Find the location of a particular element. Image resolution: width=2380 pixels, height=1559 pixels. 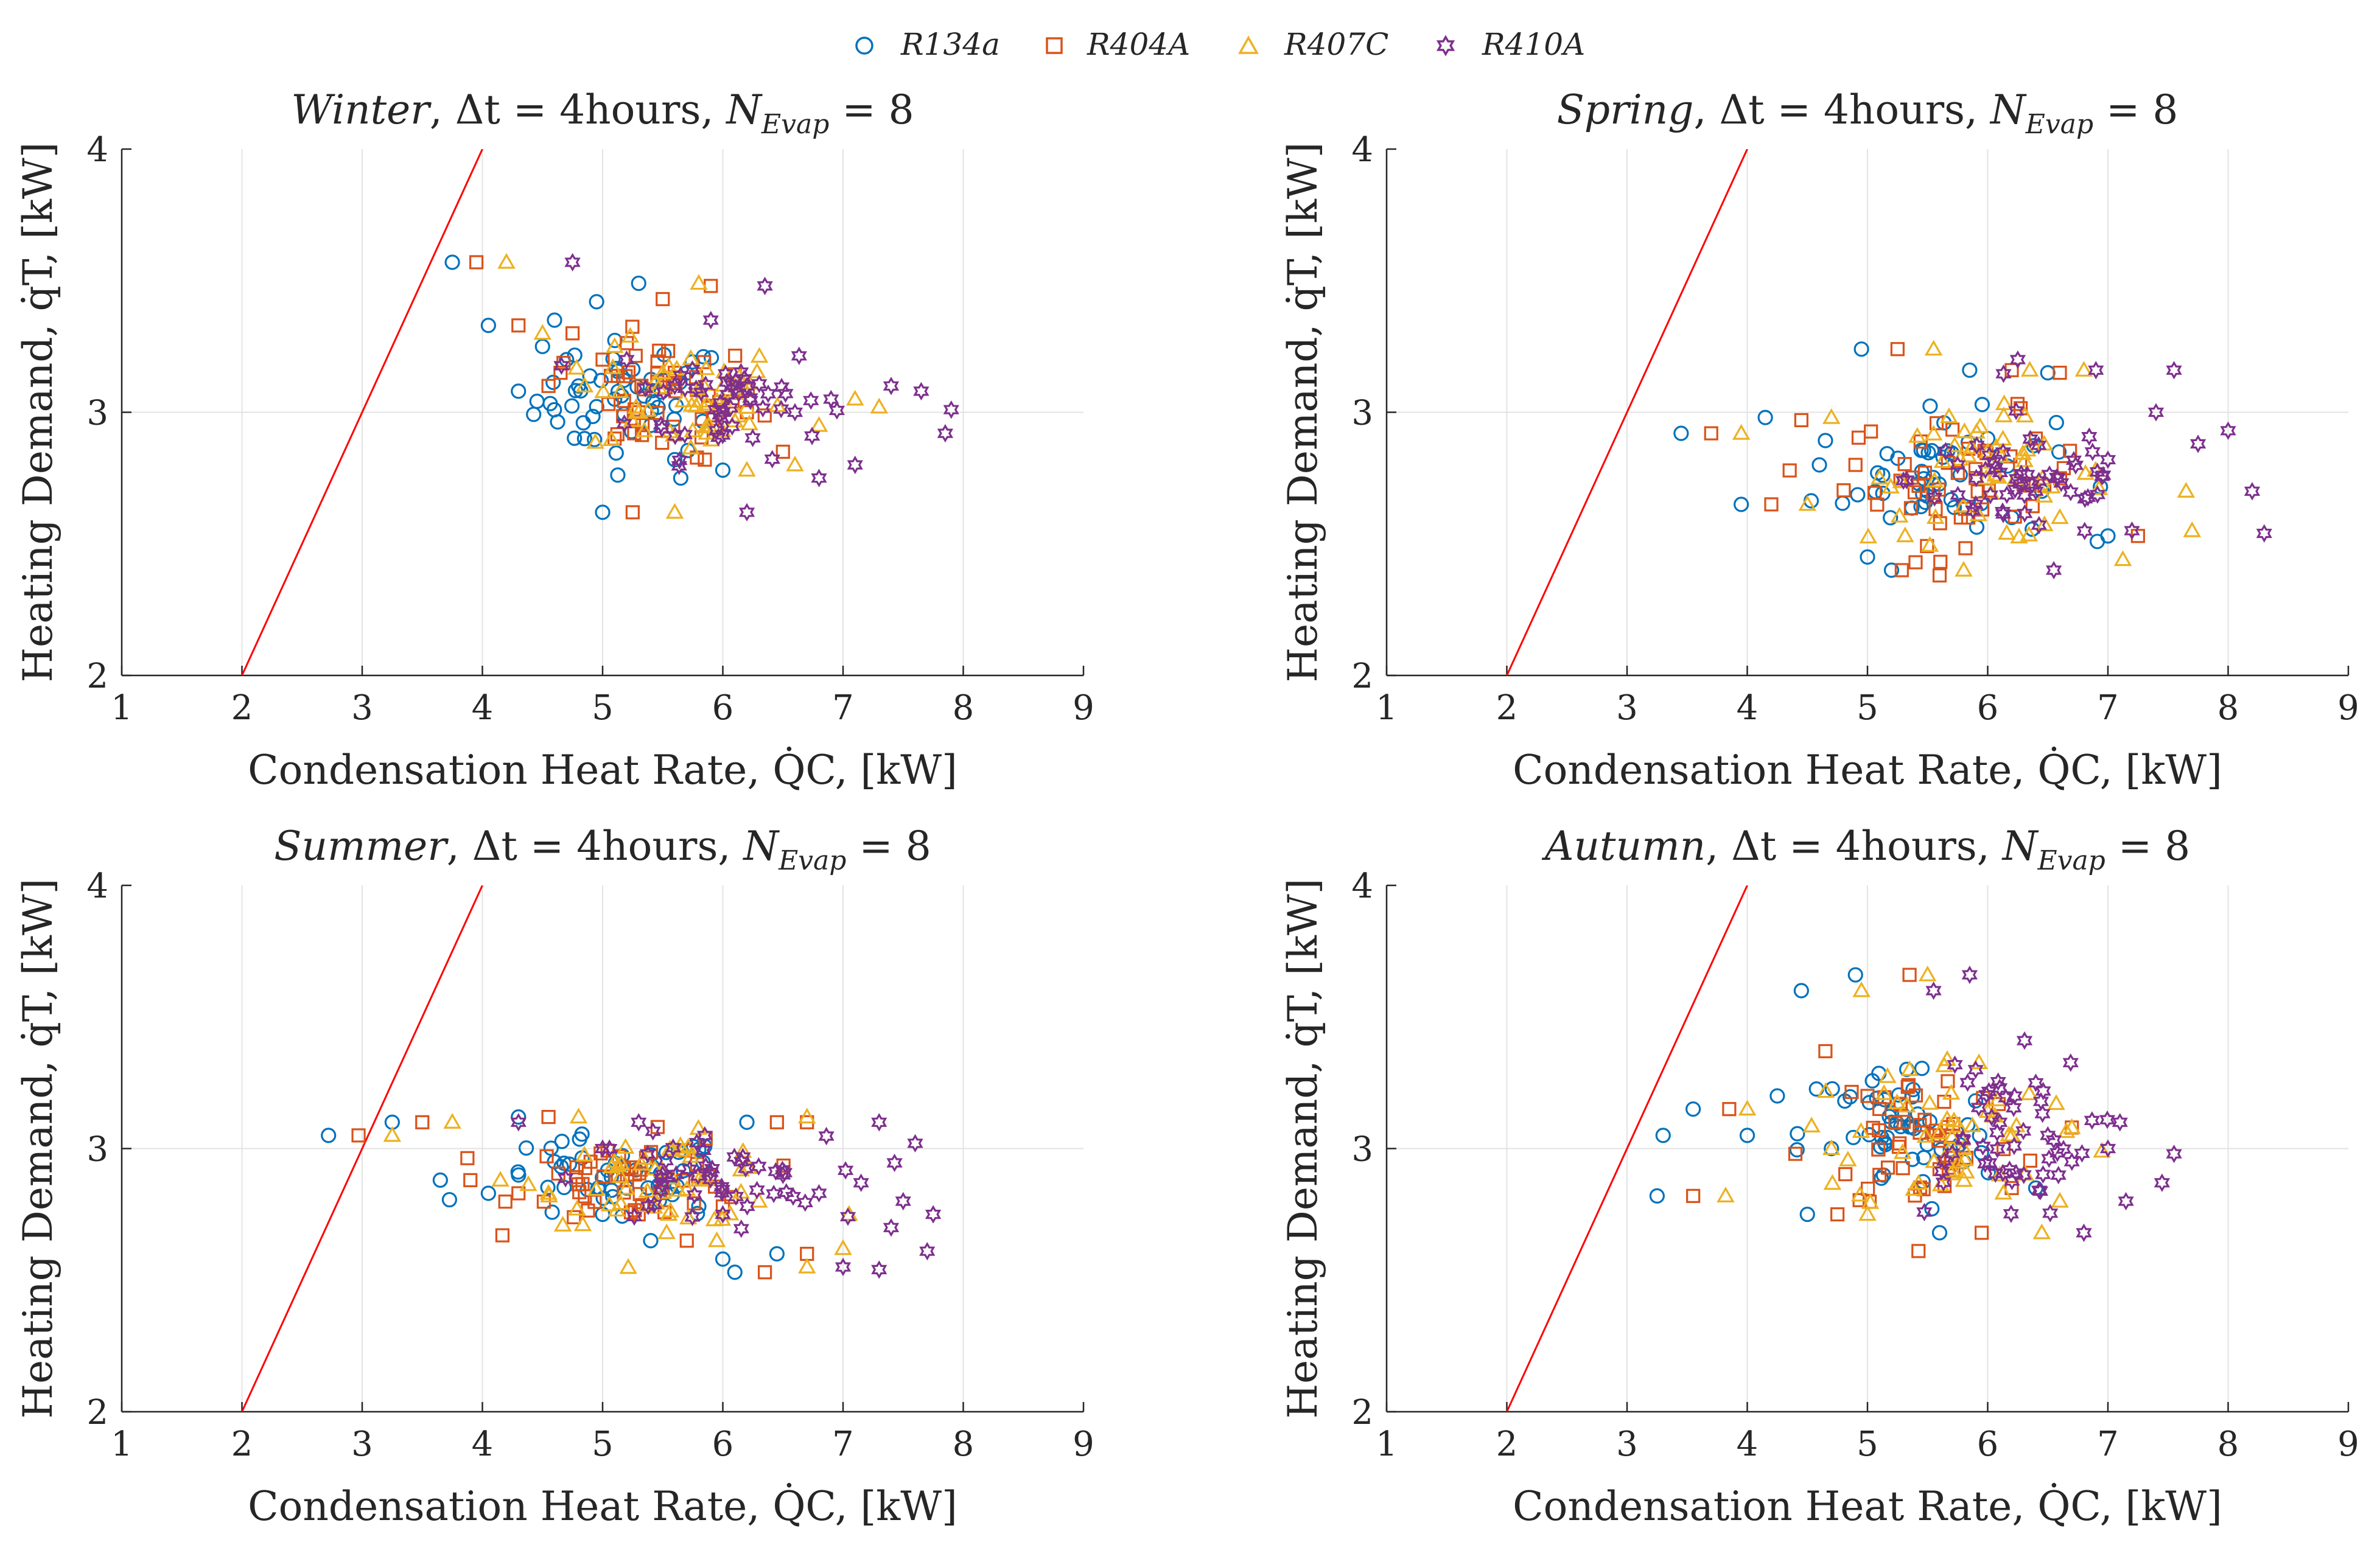

x-tick-label: 7 is located at coordinates (2108, 1444).